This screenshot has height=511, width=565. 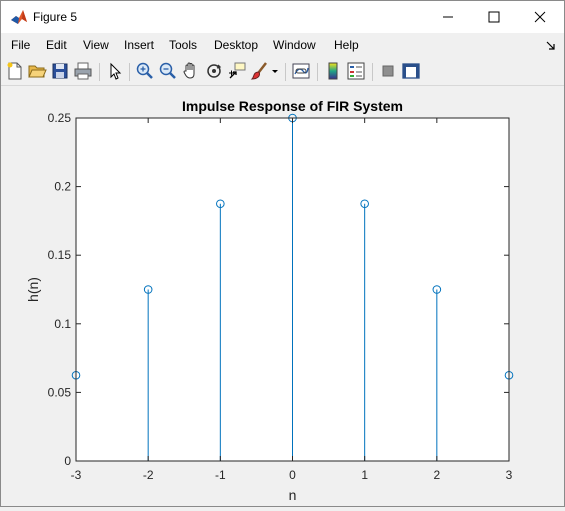 I want to click on maximize-icon, so click(x=494, y=17).